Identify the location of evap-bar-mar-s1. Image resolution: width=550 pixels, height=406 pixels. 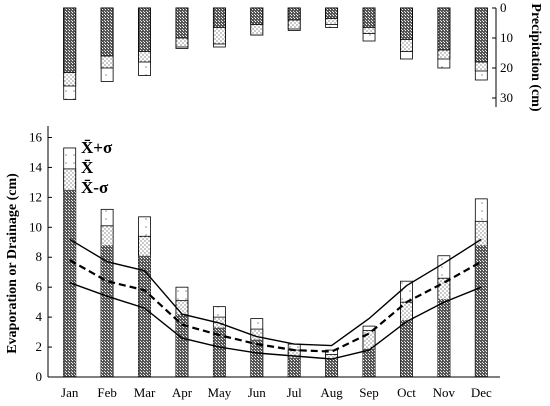
(144, 316).